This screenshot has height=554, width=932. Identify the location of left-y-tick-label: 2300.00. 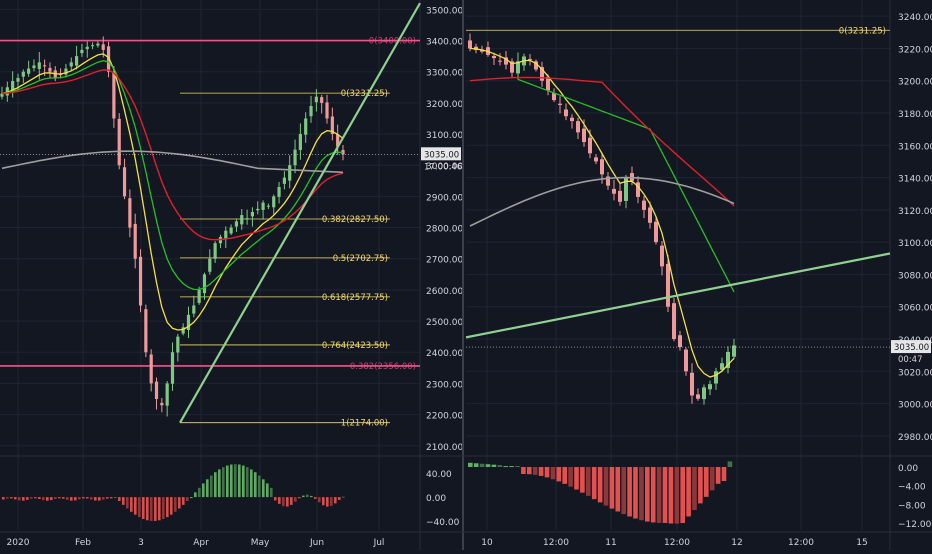
(444, 385).